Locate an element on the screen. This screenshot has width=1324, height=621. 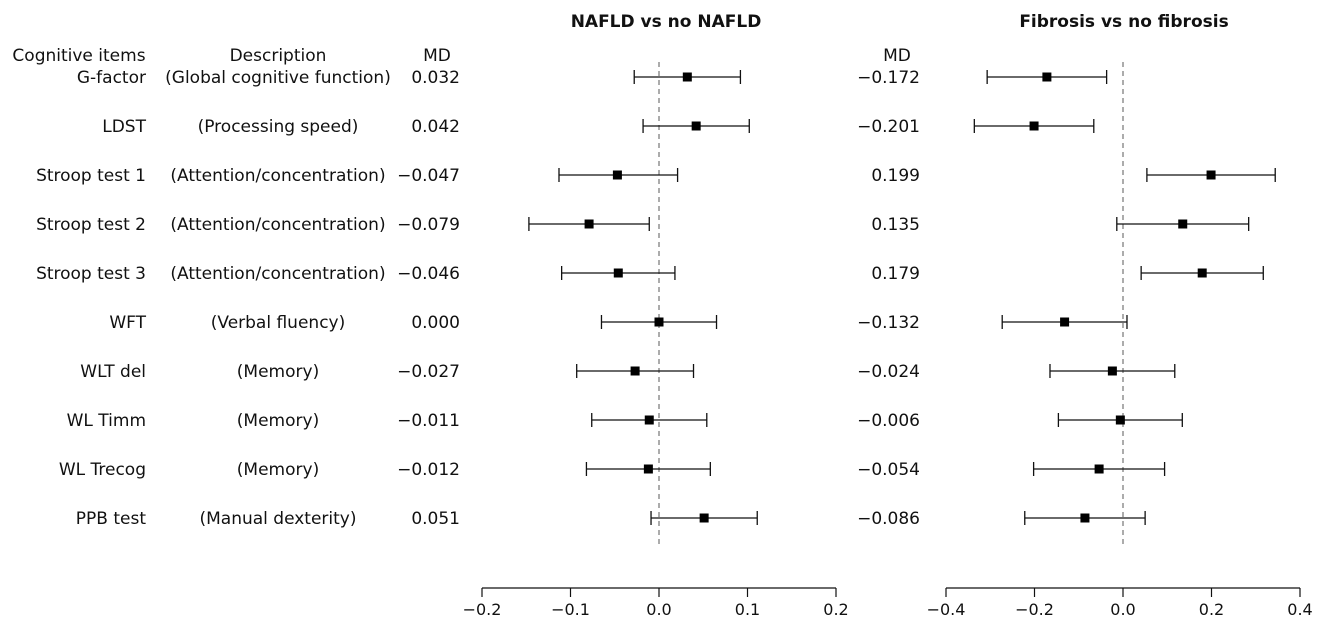
row-item-label: G-factor is located at coordinates (111, 78).